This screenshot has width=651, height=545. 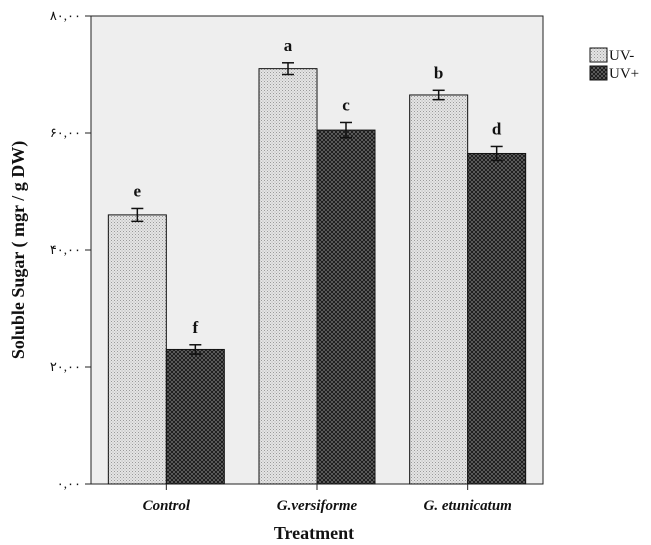 What do you see at coordinates (497, 128) in the screenshot?
I see `significance-letter: d` at bounding box center [497, 128].